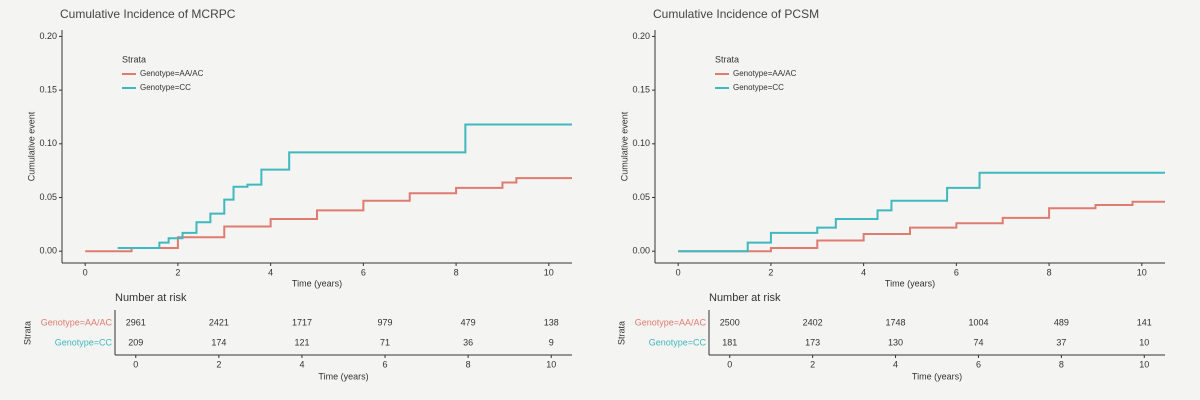  I want to click on chart-title: Cumulative Incidence of MCRPC, so click(148, 14).